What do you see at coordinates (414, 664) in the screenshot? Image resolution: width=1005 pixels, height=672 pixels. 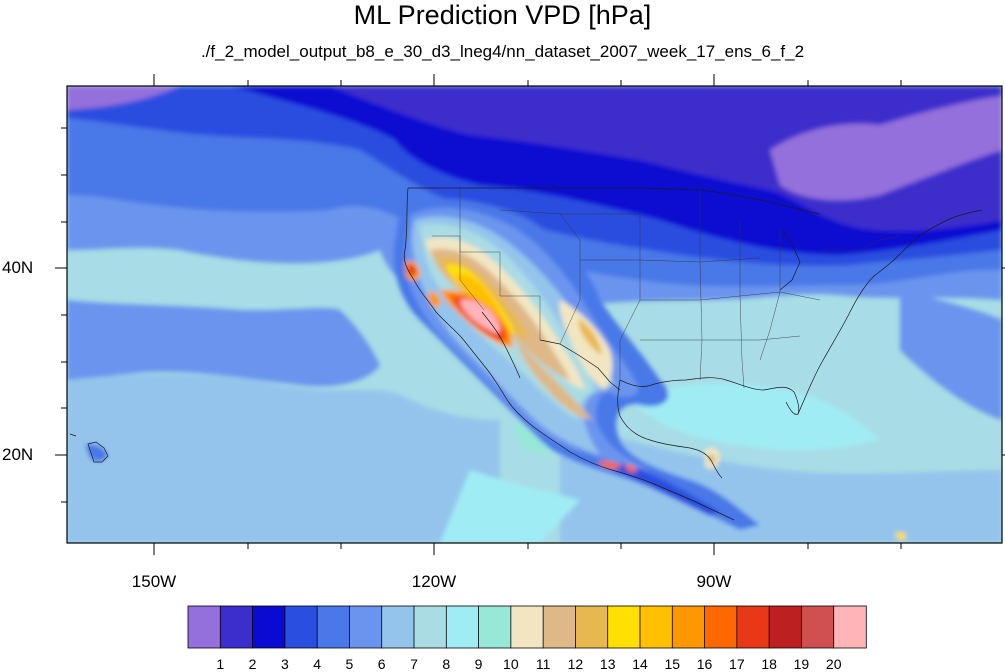 I see `colorbar-label: 7` at bounding box center [414, 664].